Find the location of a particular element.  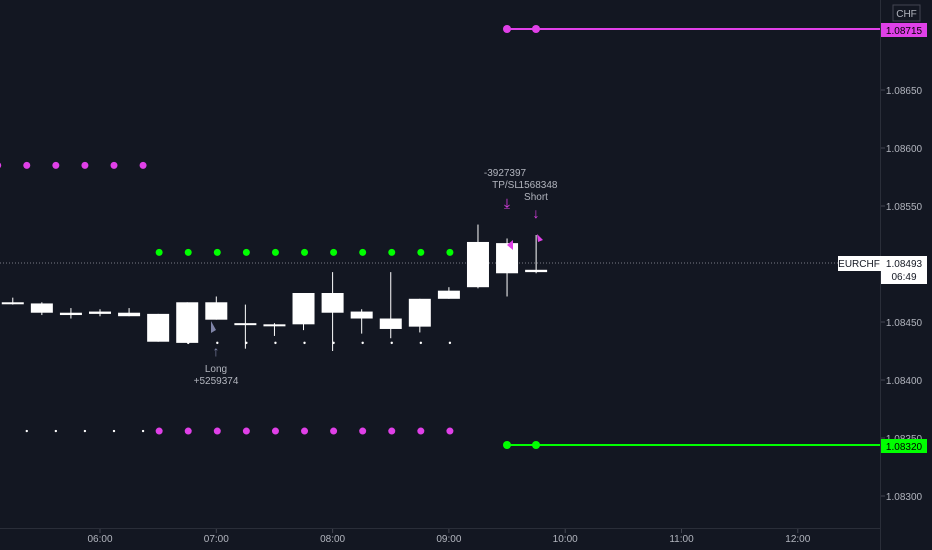

tp-sl-trade-marker: -3927397 TP/SL ⤓ is located at coordinates (505, 209).